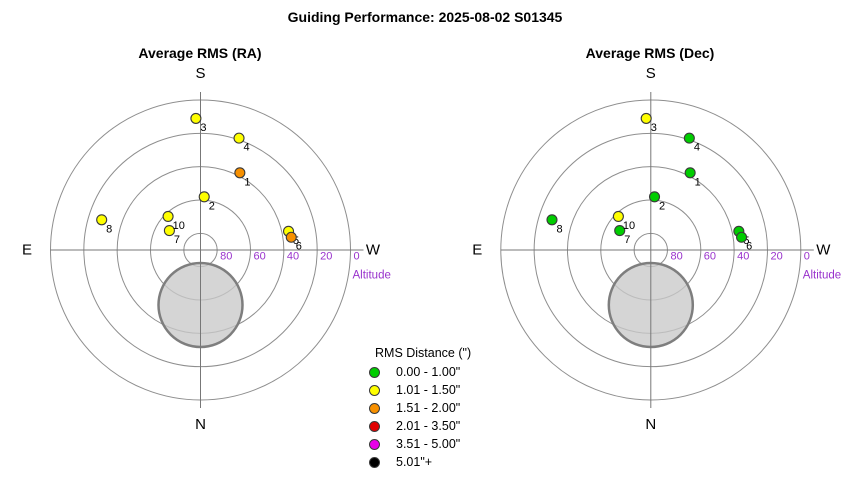 Image resolution: width=850 pixels, height=480 pixels. I want to click on legend-item-label: 1.51 - 2.00", so click(428, 408).